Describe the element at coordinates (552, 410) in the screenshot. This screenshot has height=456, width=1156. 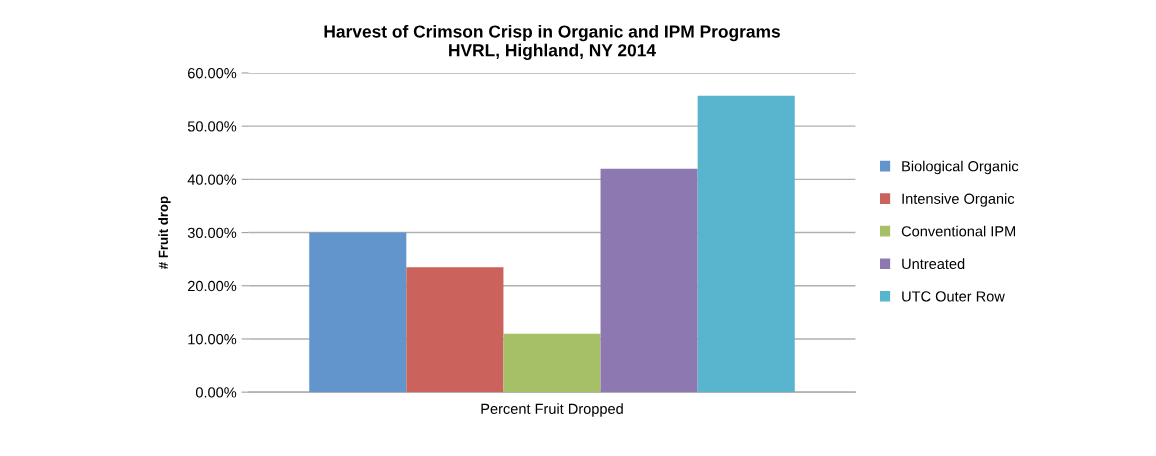
I see `x-tick-label: Percent Fruit Dropped` at that location.